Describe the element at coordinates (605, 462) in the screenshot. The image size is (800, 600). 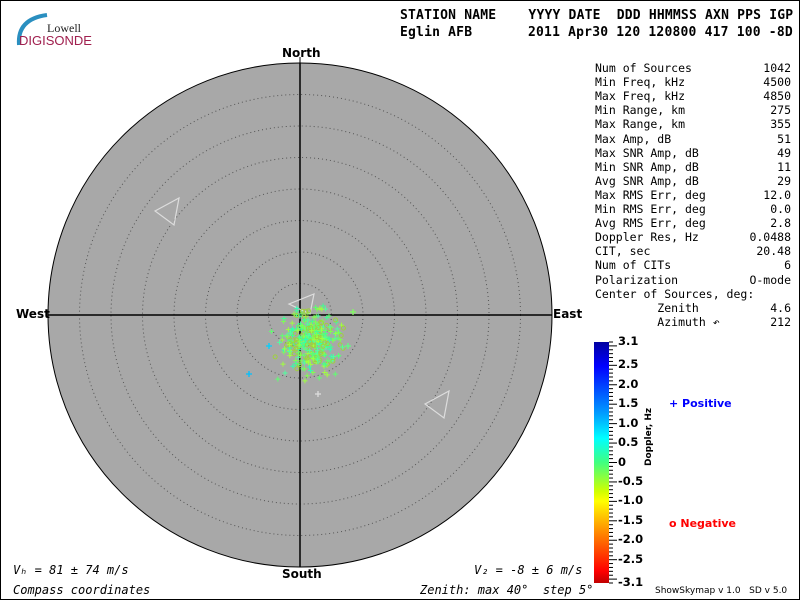
I see `colorbar` at that location.